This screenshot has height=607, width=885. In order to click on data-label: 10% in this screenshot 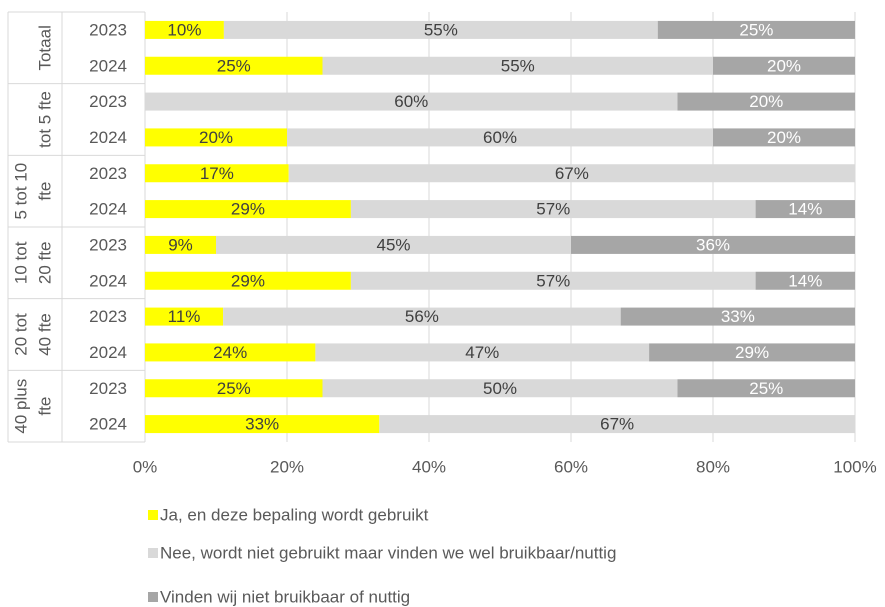, I will do `click(184, 29)`.